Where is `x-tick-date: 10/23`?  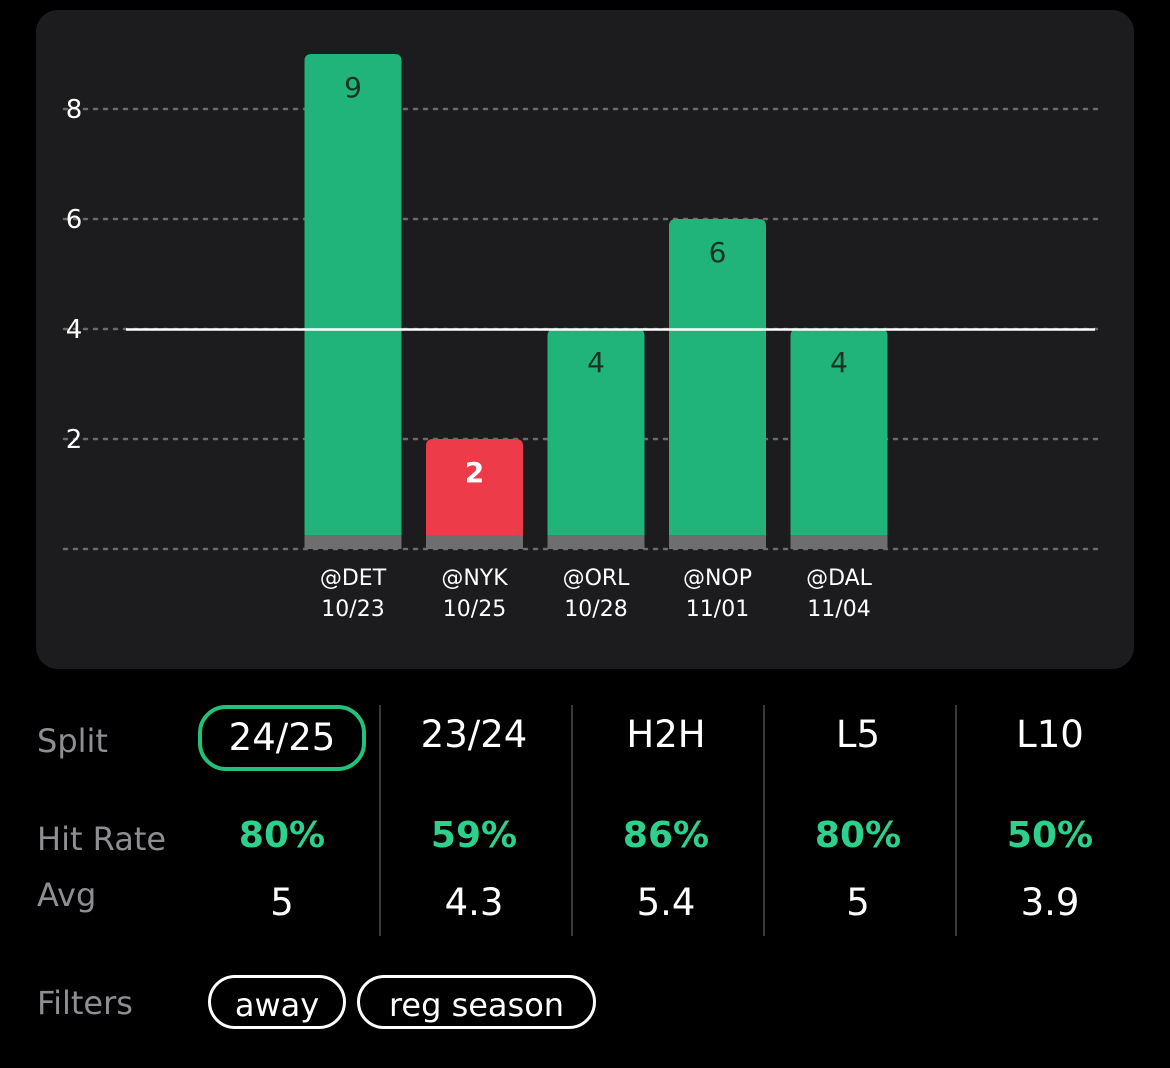
x-tick-date: 10/23 is located at coordinates (352, 609).